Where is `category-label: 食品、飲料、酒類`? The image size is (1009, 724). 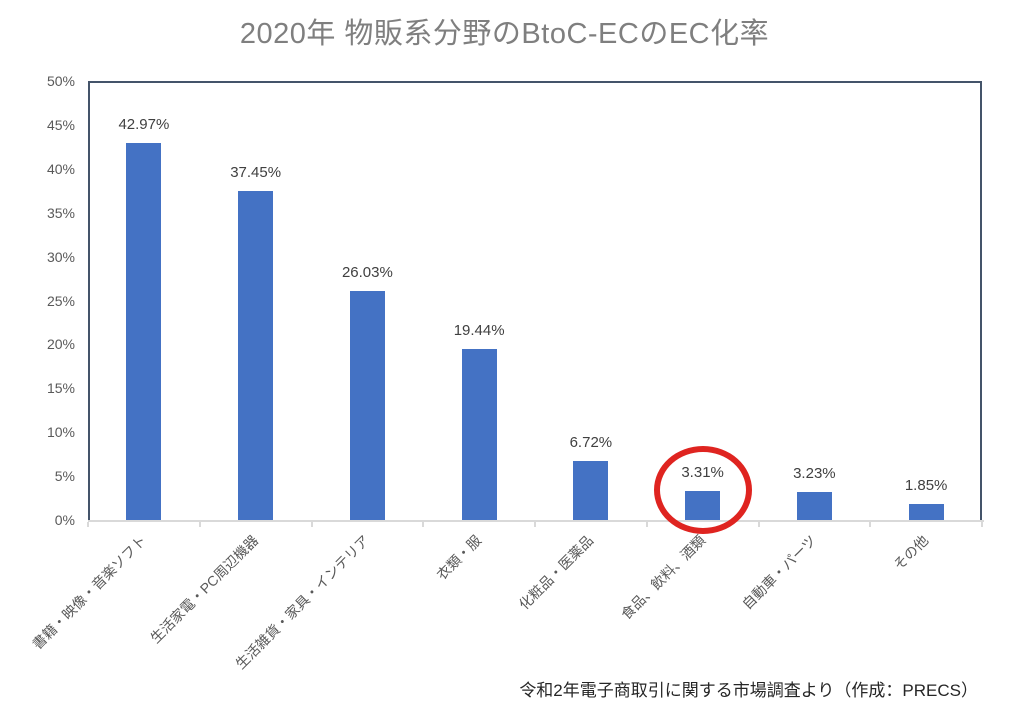 category-label: 食品、飲料、酒類 is located at coordinates (662, 577).